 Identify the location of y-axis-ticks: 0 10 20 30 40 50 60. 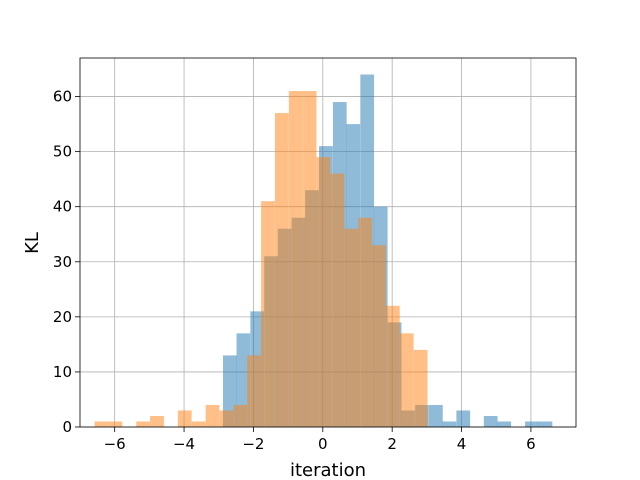
(66, 262).